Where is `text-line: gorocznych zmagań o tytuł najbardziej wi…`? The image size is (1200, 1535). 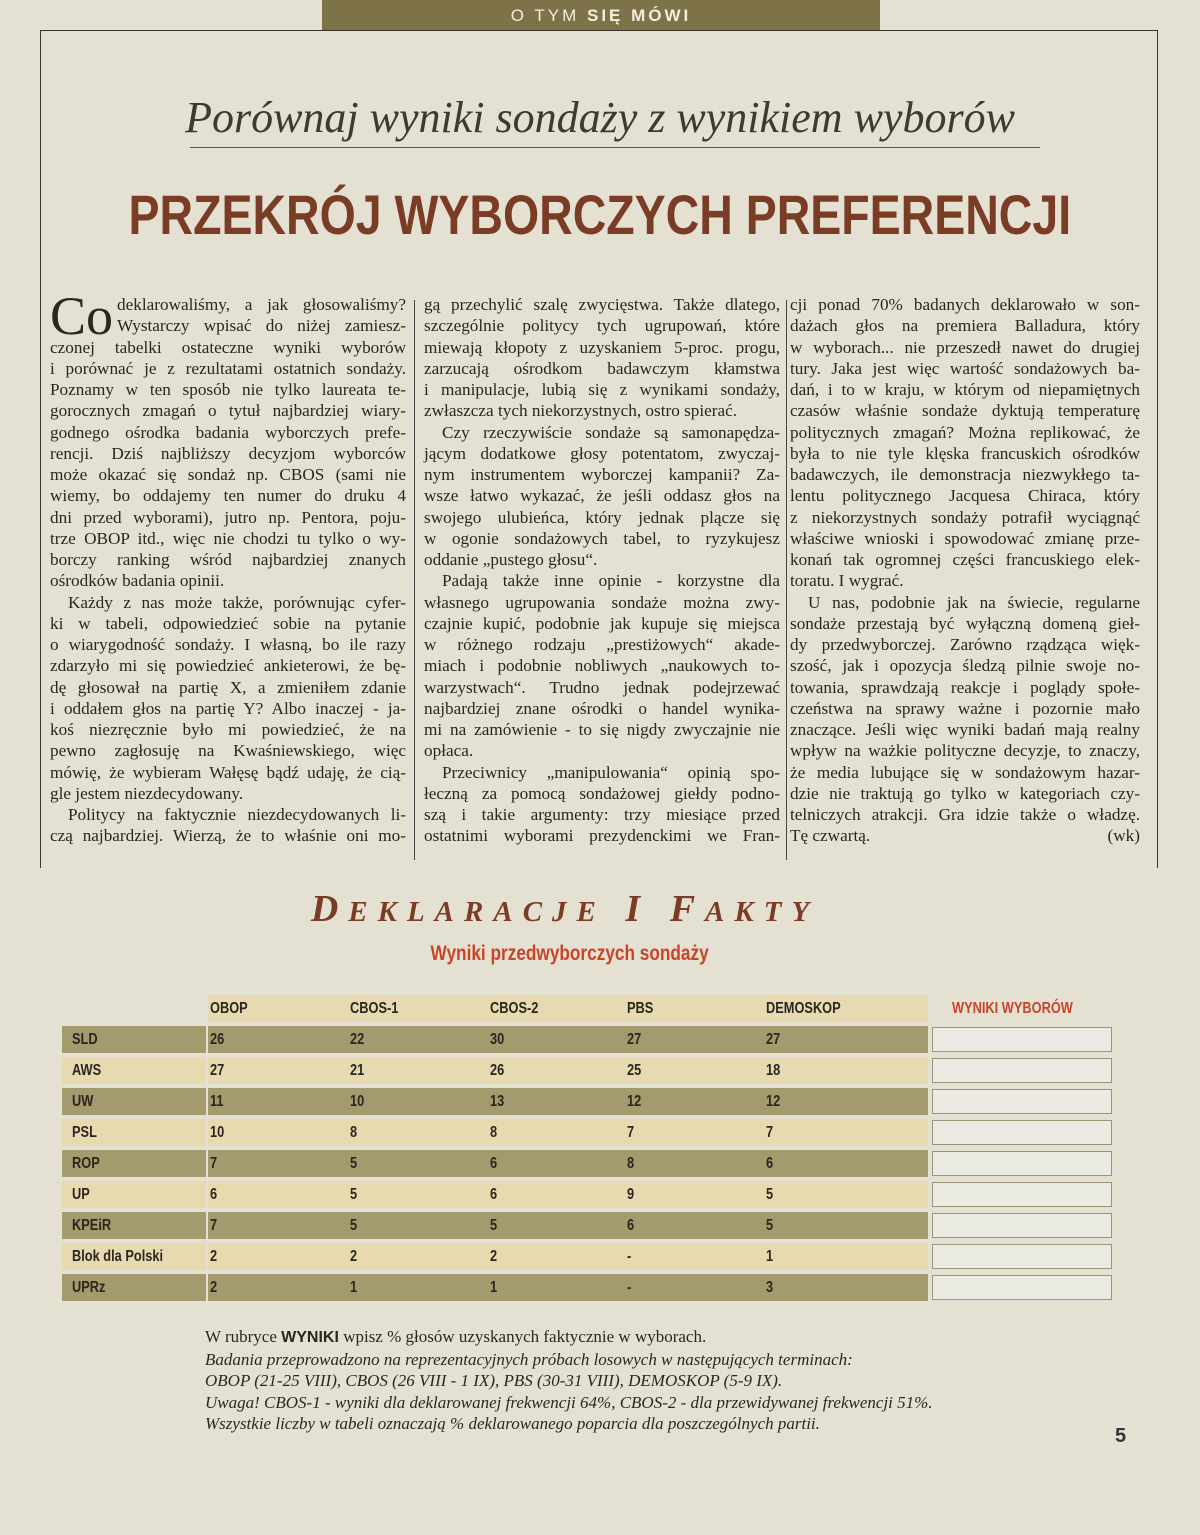
text-line: gorocznych zmagań o tytuł najbardziej wi… is located at coordinates (228, 411).